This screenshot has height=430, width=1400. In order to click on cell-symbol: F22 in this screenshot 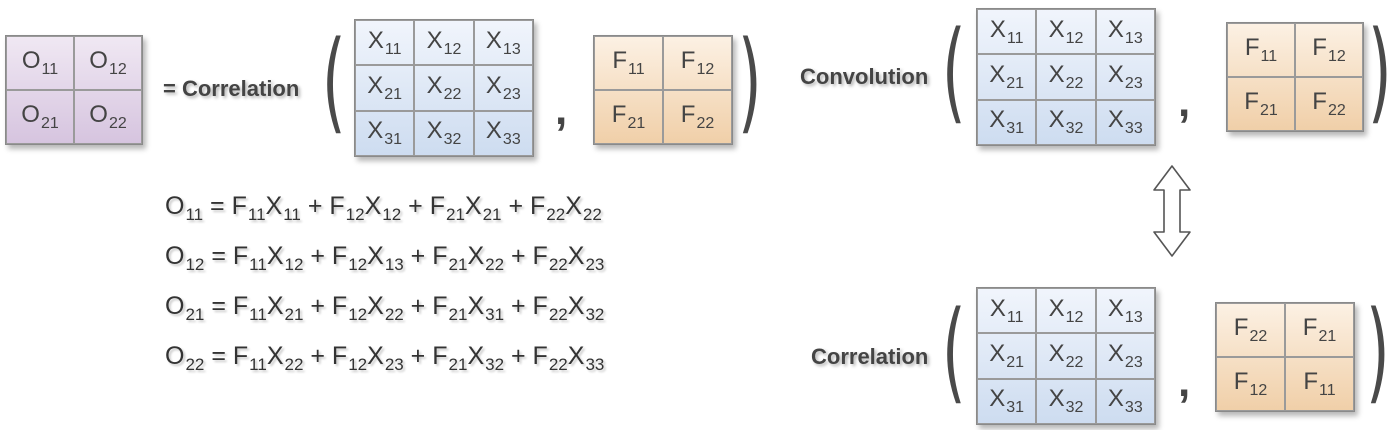, I will do `click(1250, 330)`.